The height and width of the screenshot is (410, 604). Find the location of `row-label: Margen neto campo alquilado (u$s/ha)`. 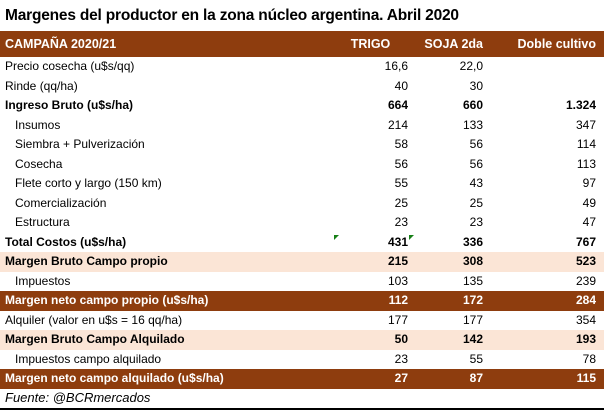

row-label: Margen neto campo alquilado (u$s/ha) is located at coordinates (114, 378).